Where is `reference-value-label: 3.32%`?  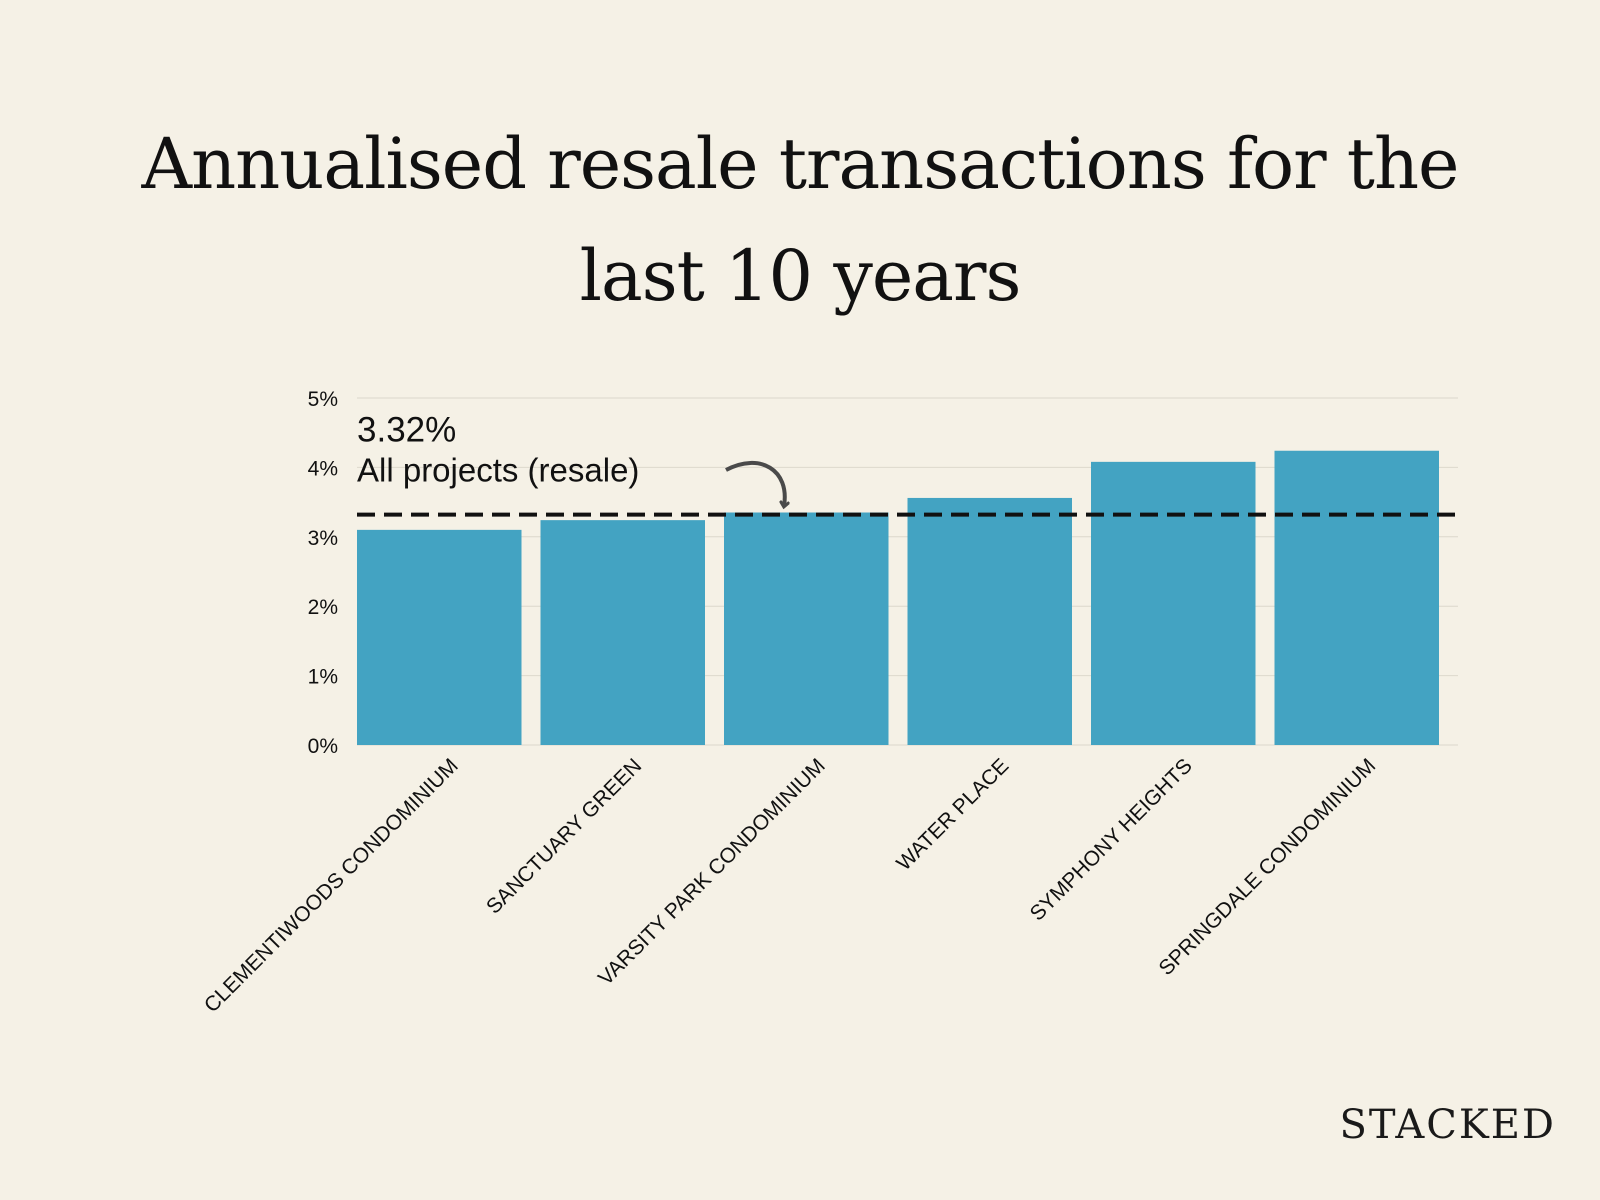
reference-value-label: 3.32% is located at coordinates (406, 430).